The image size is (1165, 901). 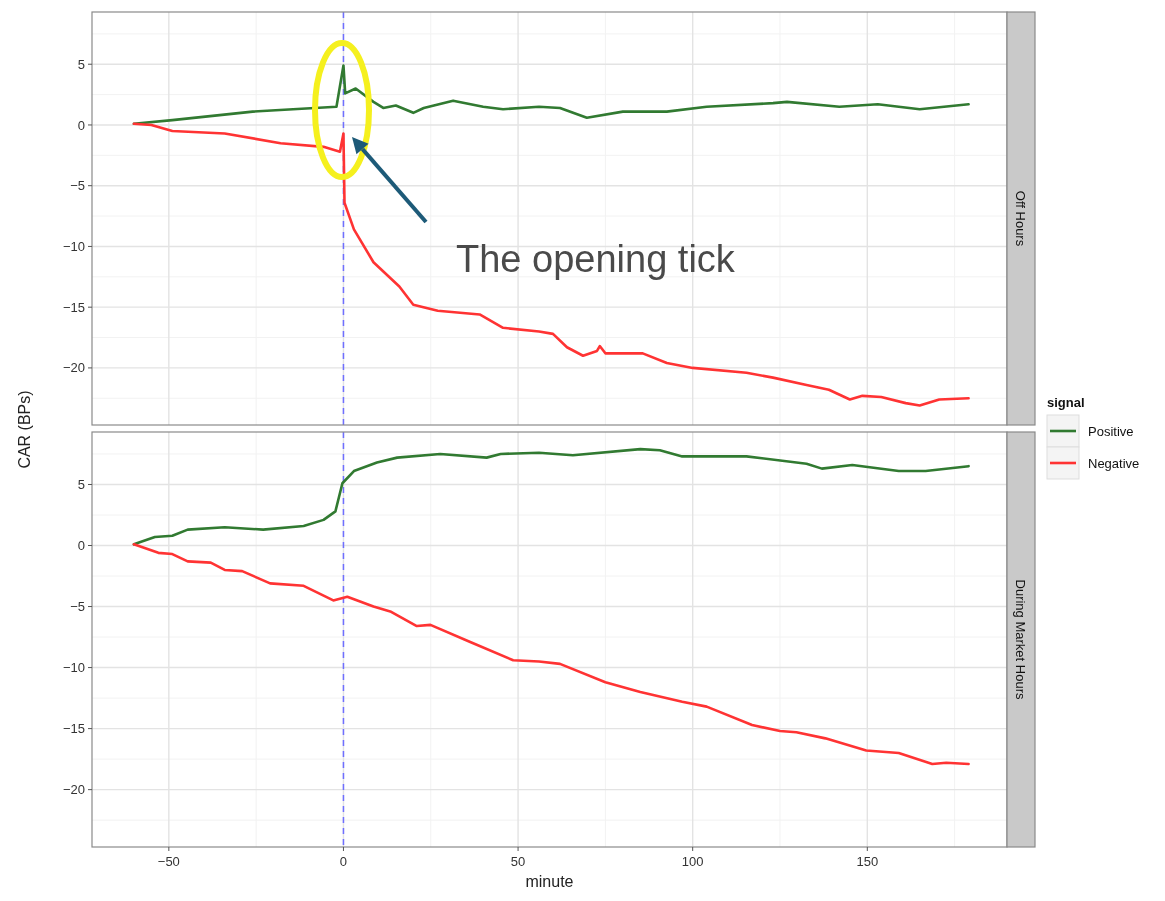 I want to click on x-tick-label: −50, so click(x=168, y=861).